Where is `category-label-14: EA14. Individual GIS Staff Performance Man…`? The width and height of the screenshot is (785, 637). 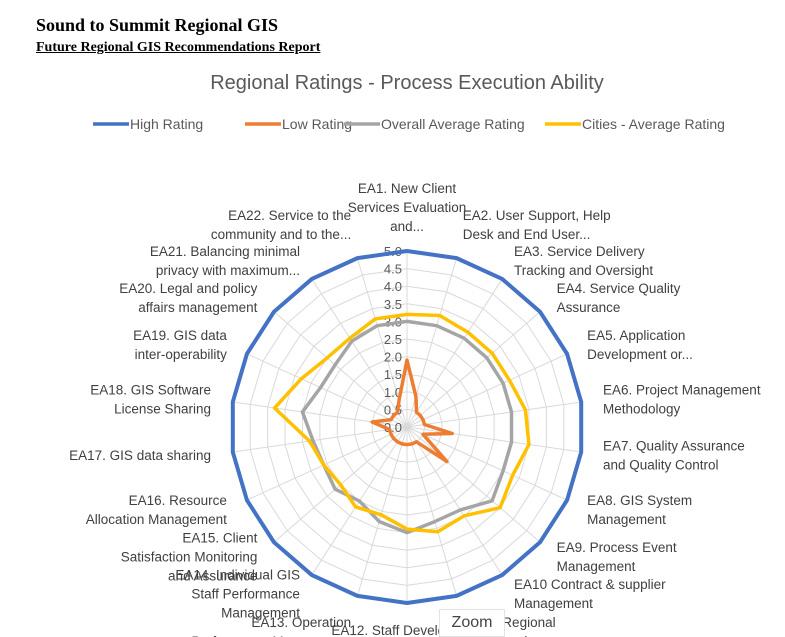
category-label-14: EA14. Individual GIS Staff Performance Man… is located at coordinates (237, 594).